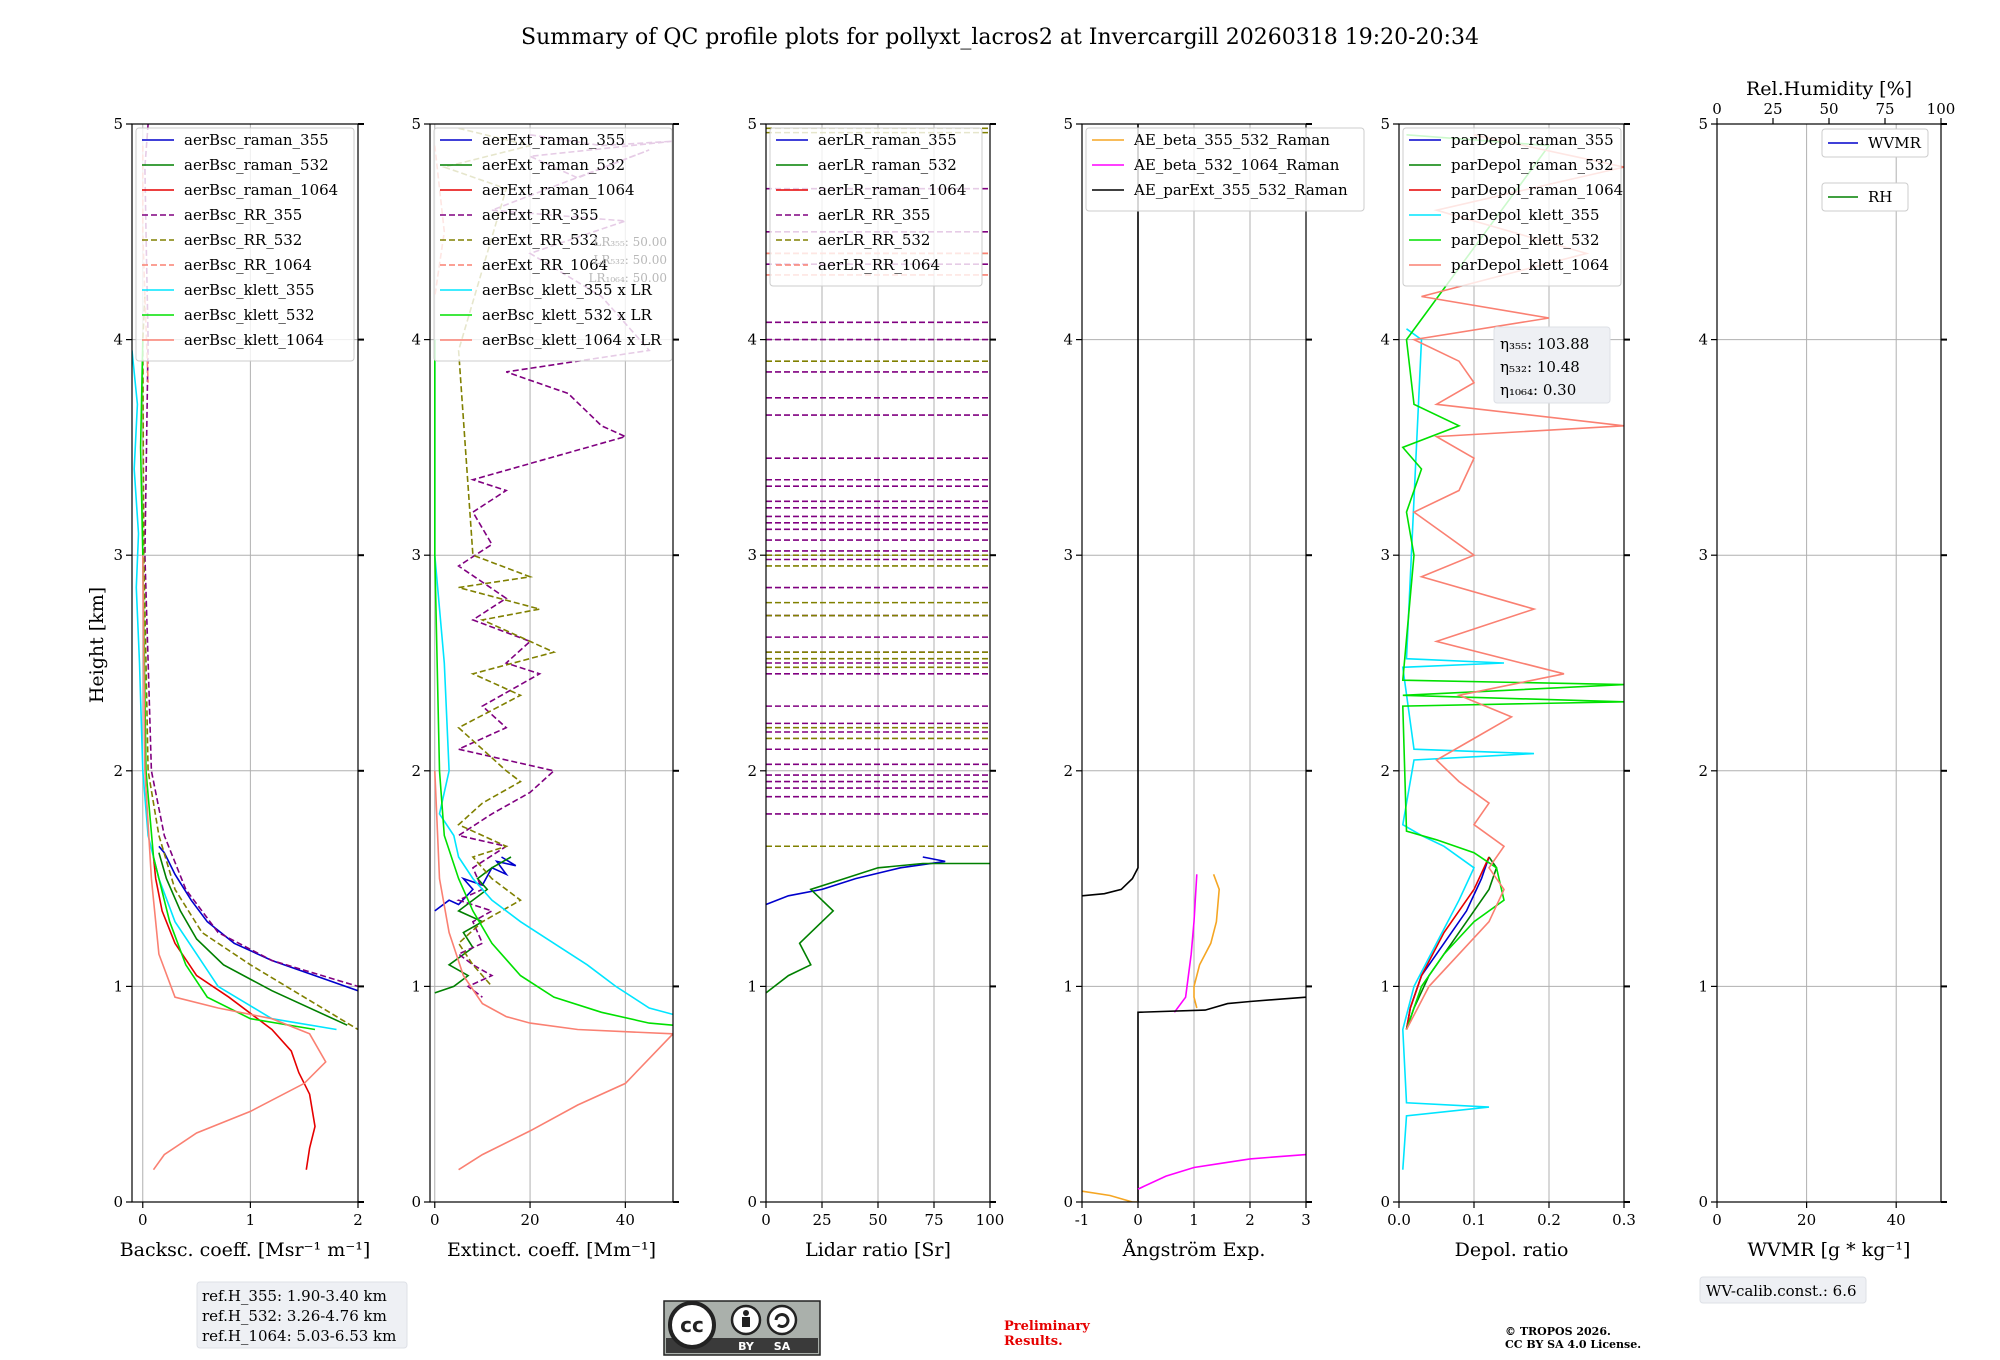 The image size is (2000, 1360). Describe the element at coordinates (1047, 1326) in the screenshot. I see `preliminary-line-1: Preliminary` at that location.